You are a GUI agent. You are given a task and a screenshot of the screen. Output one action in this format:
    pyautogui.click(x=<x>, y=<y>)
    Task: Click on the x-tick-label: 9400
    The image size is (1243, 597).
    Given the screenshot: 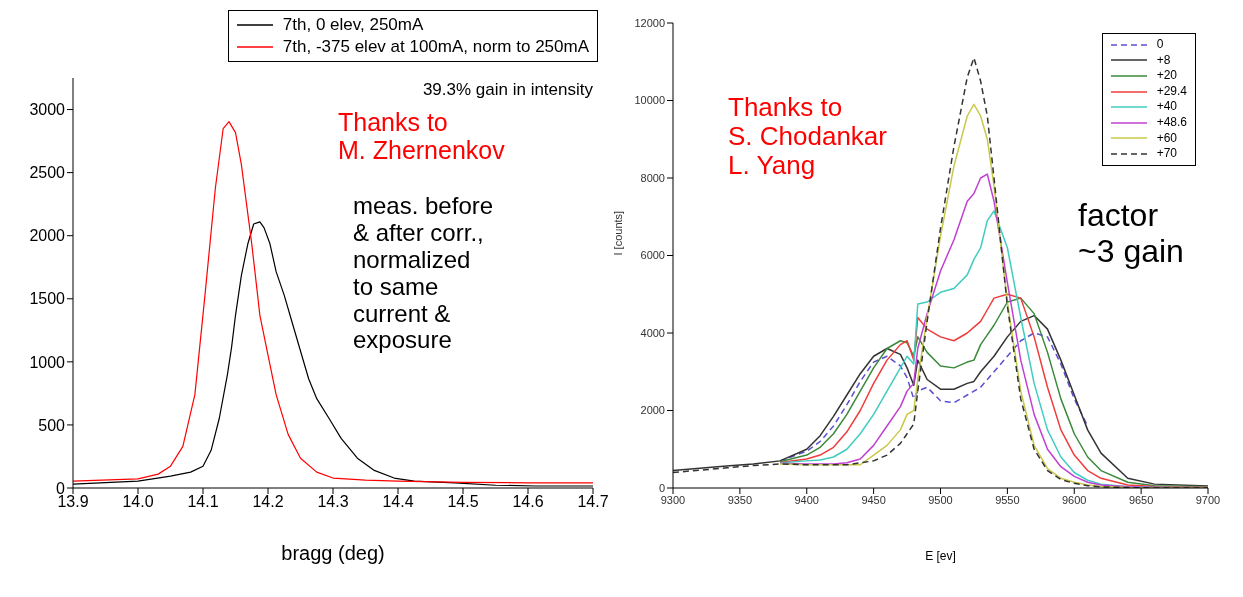 What is the action you would take?
    pyautogui.click(x=806, y=499)
    